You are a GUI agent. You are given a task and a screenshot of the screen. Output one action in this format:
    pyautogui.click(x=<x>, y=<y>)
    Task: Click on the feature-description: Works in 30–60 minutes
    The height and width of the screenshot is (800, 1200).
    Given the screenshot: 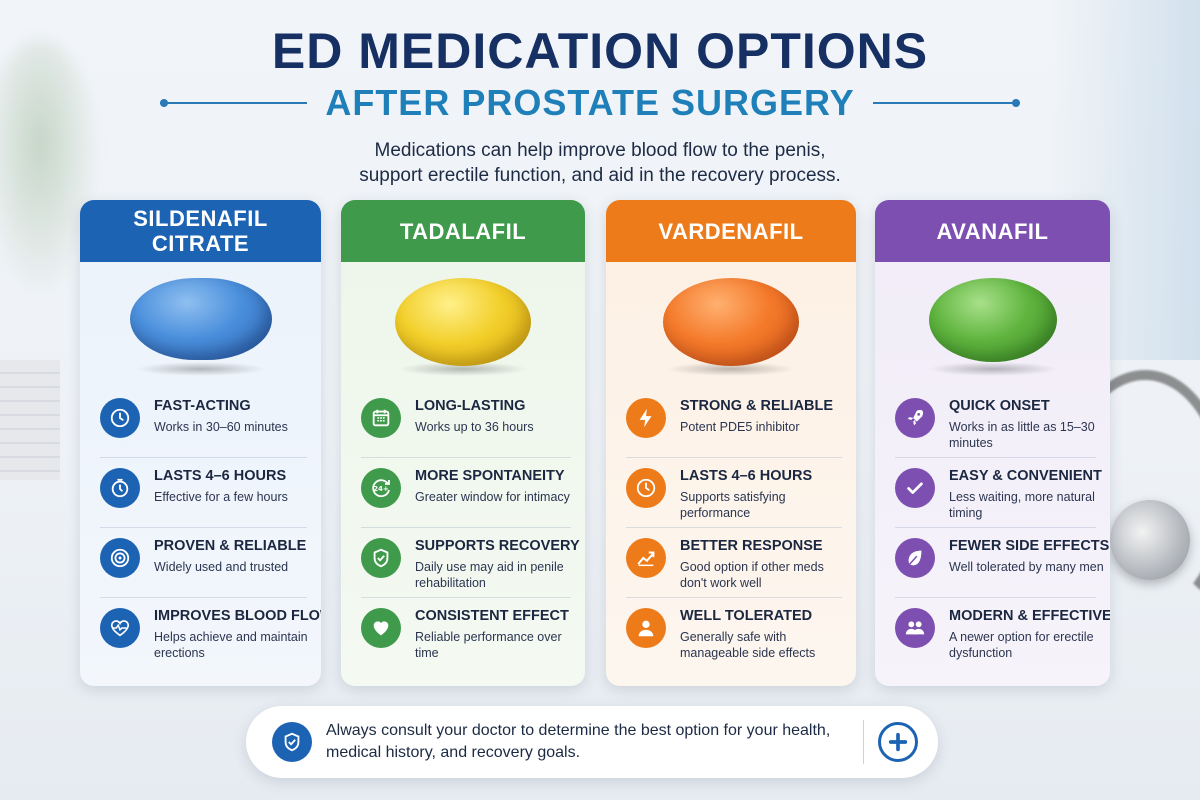 What is the action you would take?
    pyautogui.click(x=221, y=427)
    